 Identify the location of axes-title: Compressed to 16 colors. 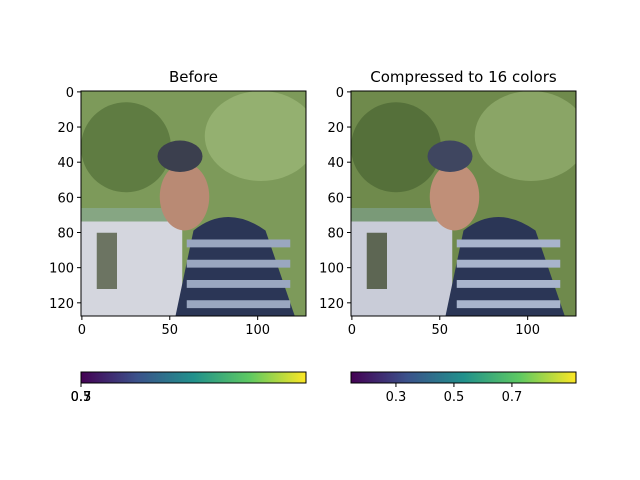
(463, 77).